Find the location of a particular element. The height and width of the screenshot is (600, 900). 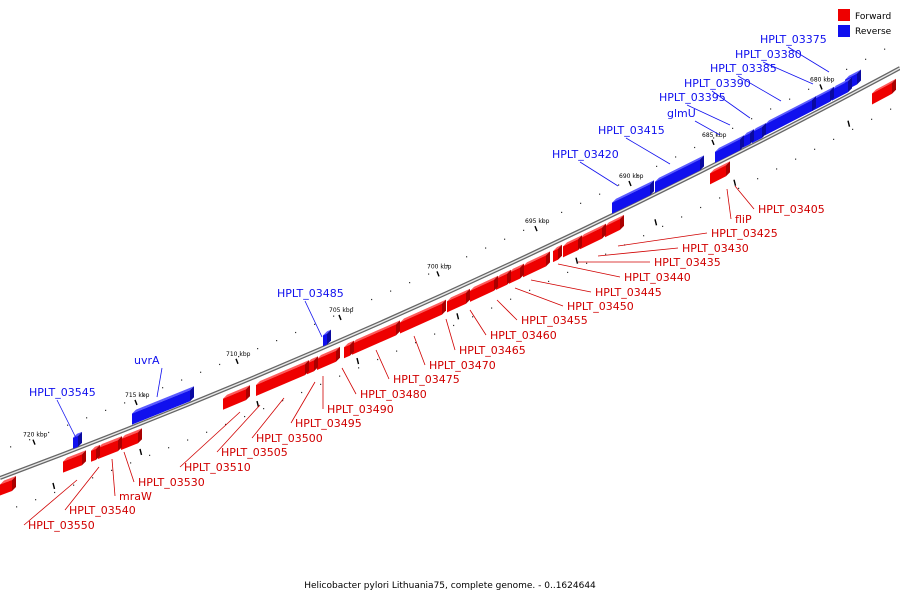

gene-label: HPLT_03440 is located at coordinates (657, 277).